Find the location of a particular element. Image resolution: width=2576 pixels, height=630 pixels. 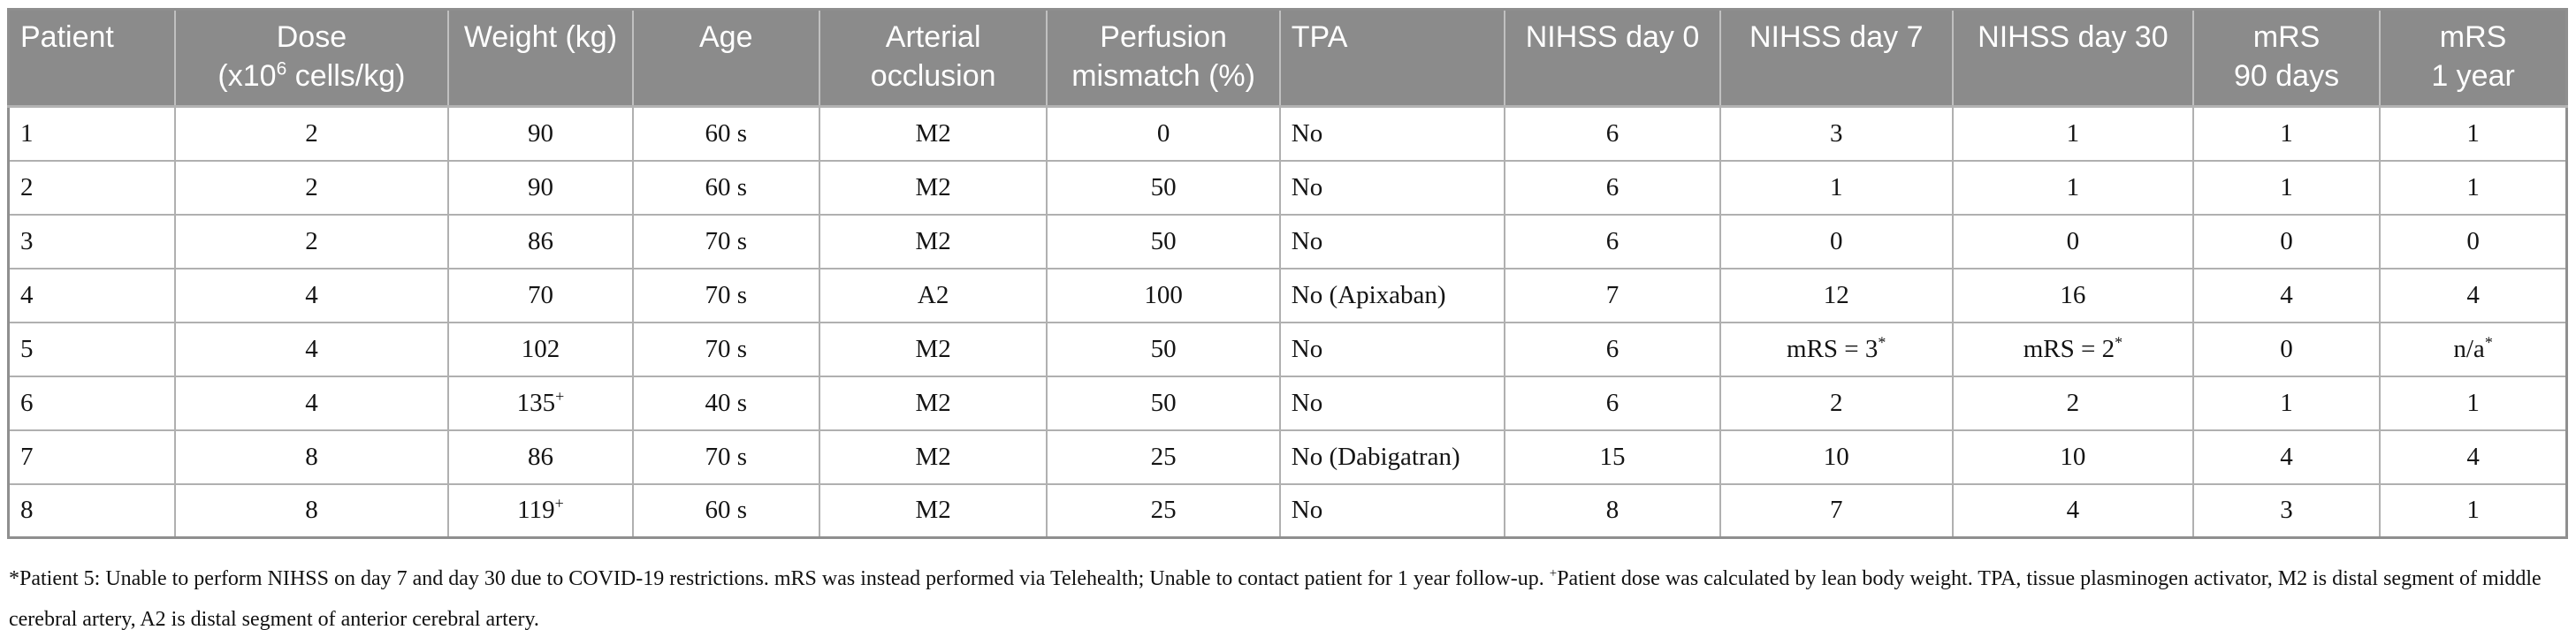

cell-weight-kg: 70 is located at coordinates (540, 295).